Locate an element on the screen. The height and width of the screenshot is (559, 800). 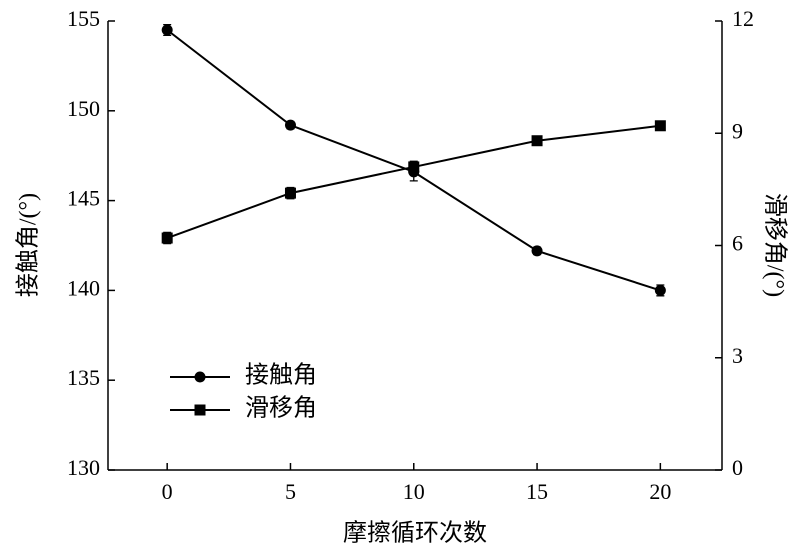
y-tick-label: 130 is located at coordinates (83, 467).